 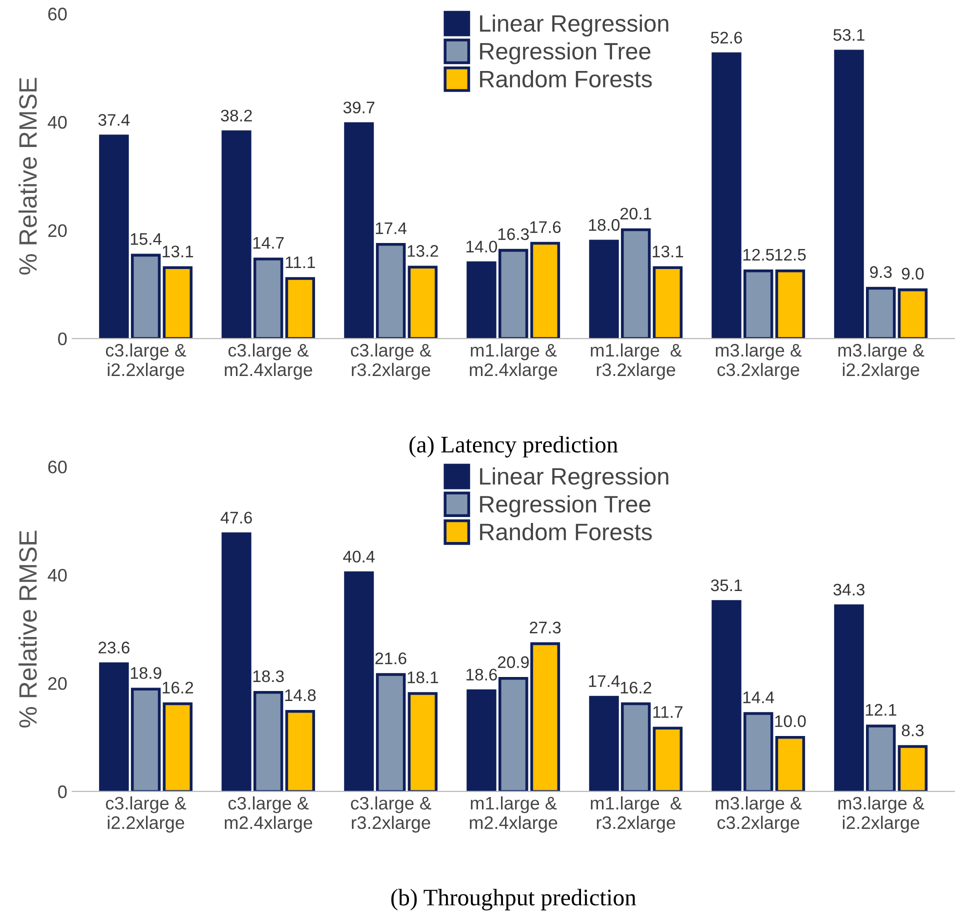 What do you see at coordinates (881, 272) in the screenshot?
I see `data-label: 9.3` at bounding box center [881, 272].